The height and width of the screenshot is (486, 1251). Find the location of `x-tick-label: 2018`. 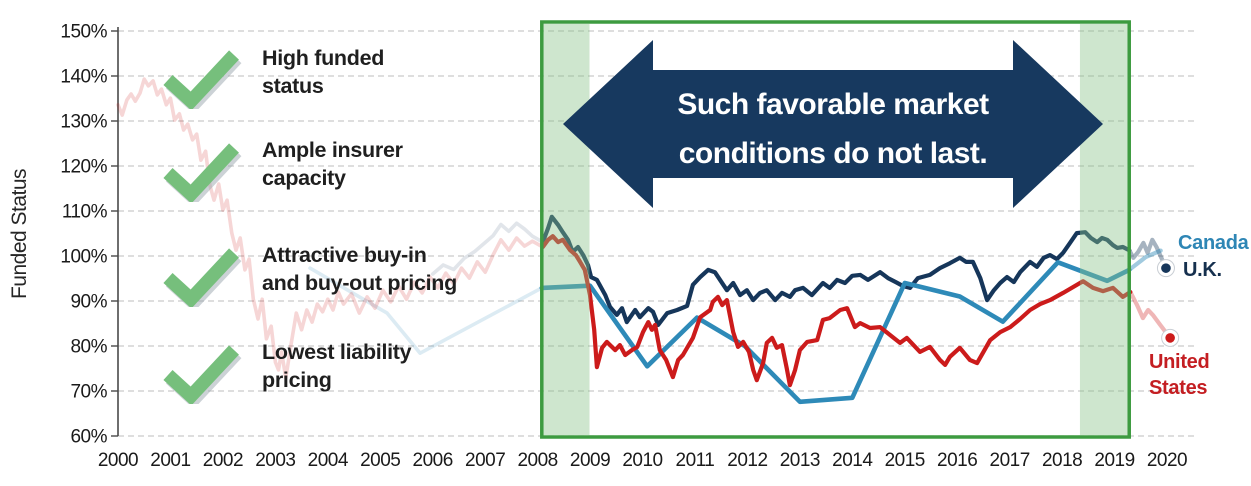

x-tick-label: 2018 is located at coordinates (1062, 460).